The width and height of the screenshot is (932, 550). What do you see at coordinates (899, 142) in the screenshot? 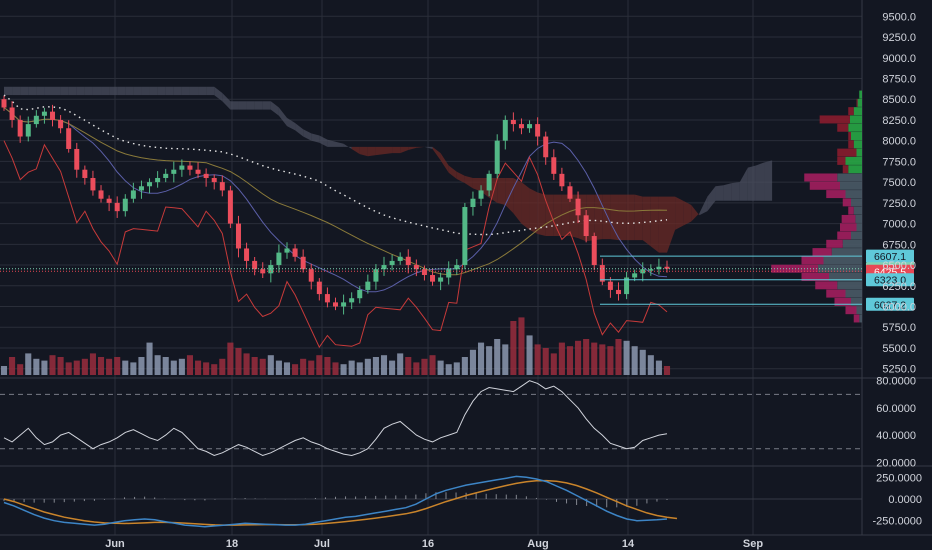
I see `price-tick-label: 8000.0` at bounding box center [899, 142].